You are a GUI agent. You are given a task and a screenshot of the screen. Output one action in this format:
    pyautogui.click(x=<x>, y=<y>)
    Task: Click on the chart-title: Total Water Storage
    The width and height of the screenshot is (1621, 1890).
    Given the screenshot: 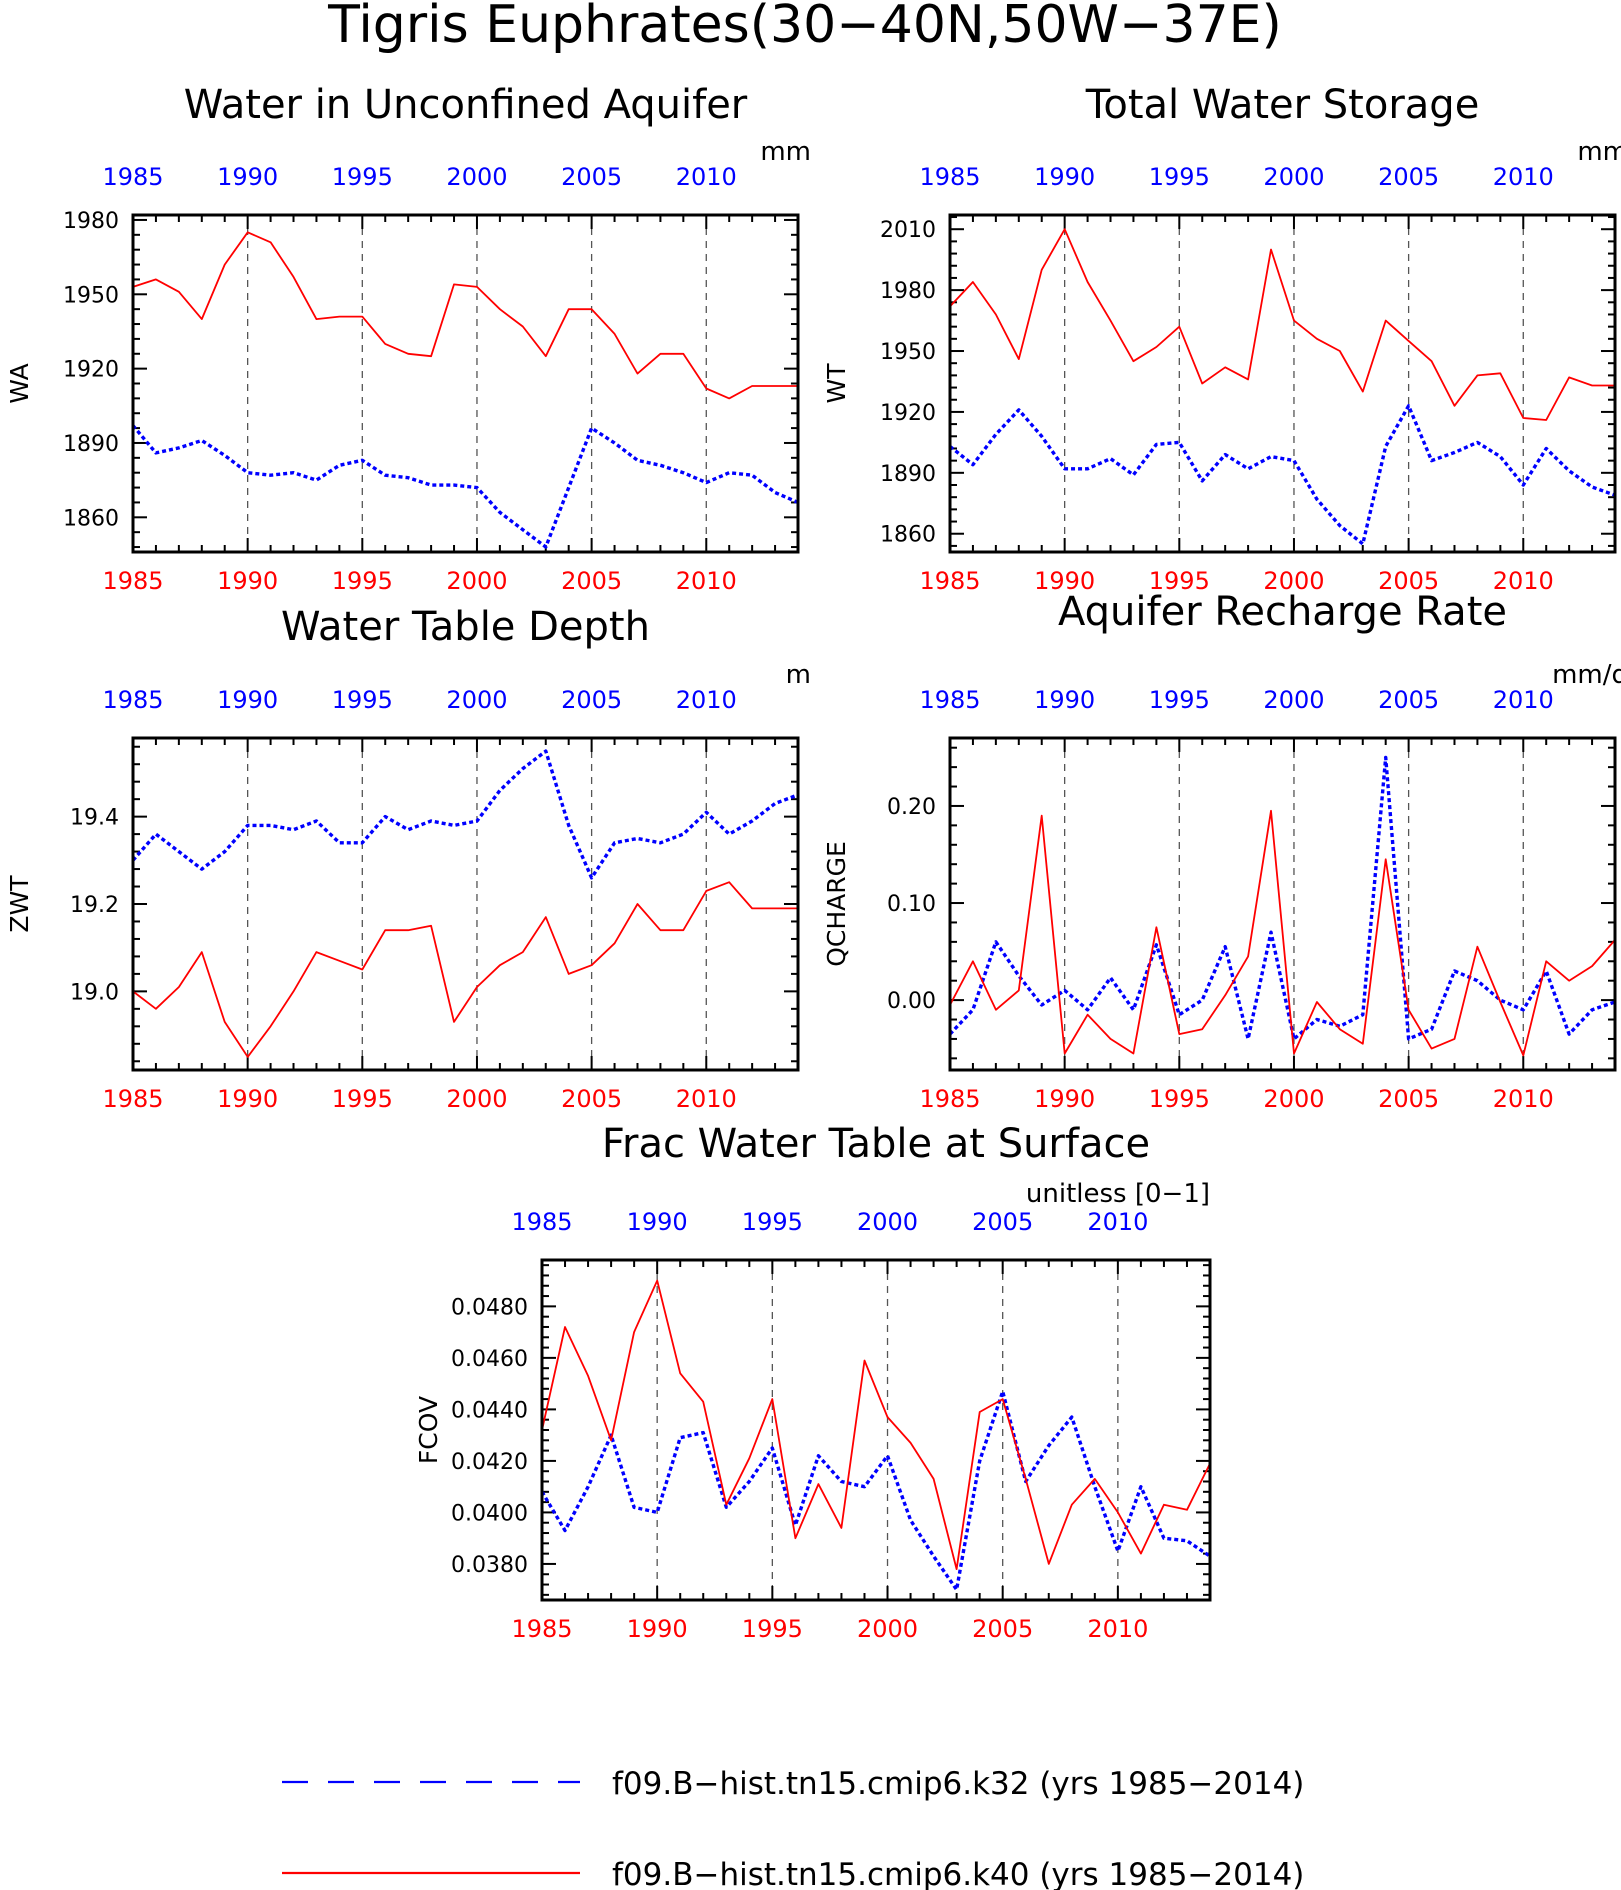 What is the action you would take?
    pyautogui.click(x=1282, y=105)
    